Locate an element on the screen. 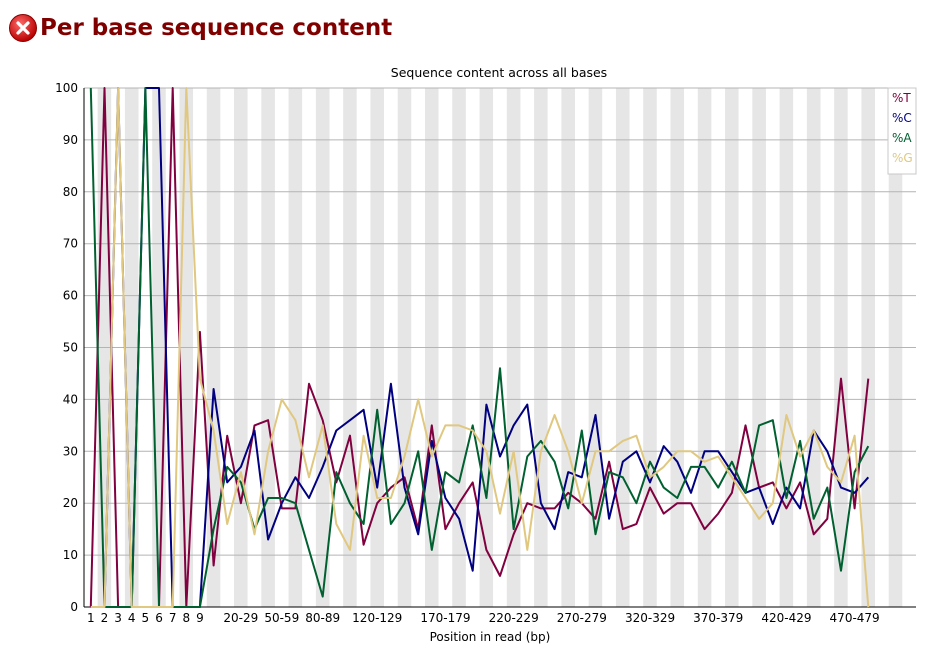 The image size is (934, 650). x-tick-label: 20-29 is located at coordinates (240, 618).